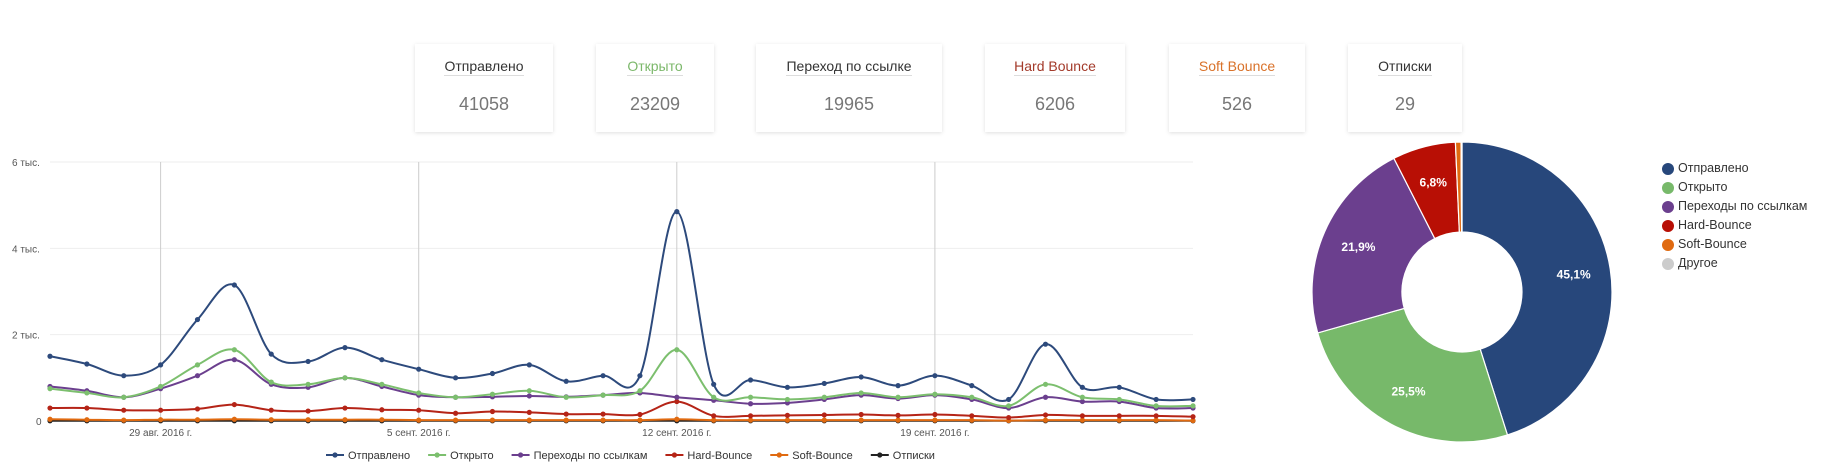  What do you see at coordinates (811, 456) in the screenshot?
I see `legend-item: Soft-Bounce` at bounding box center [811, 456].